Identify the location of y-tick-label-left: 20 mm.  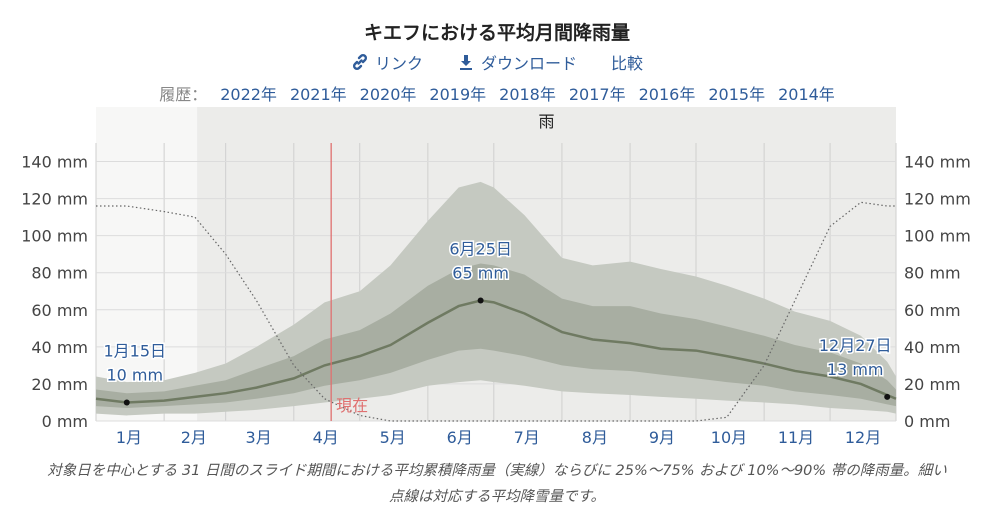
(59, 384).